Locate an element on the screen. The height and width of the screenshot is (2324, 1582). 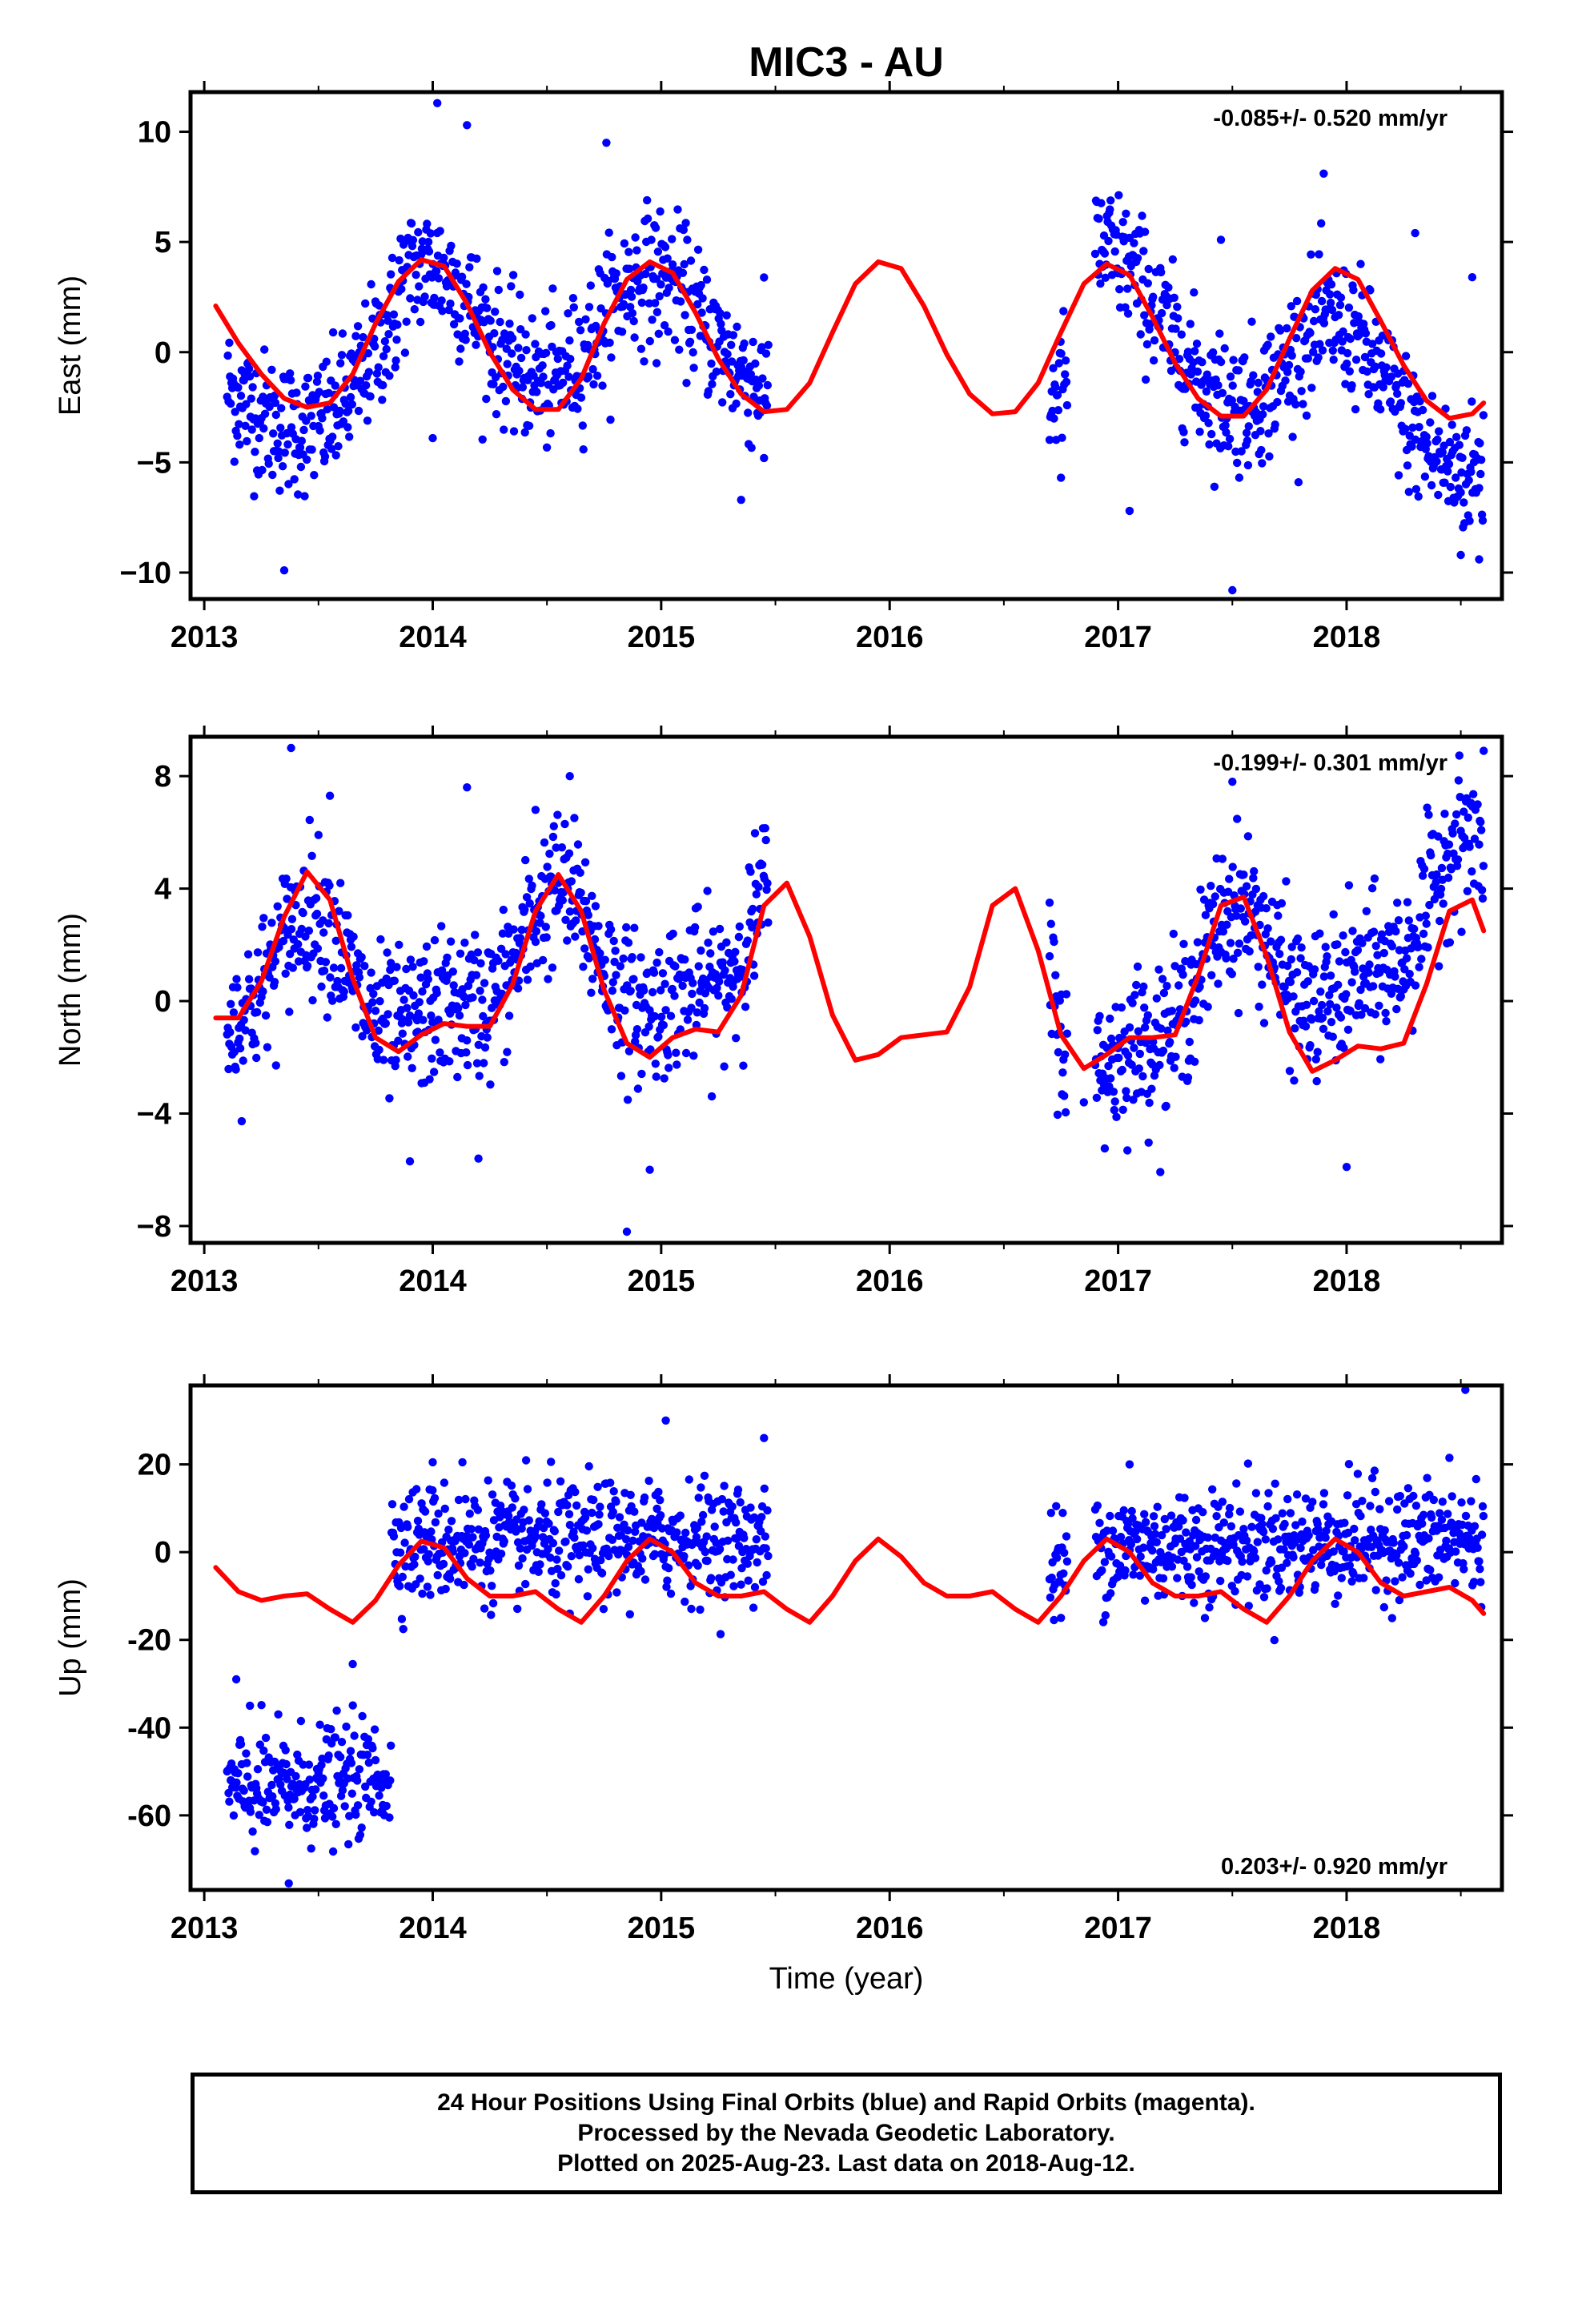
y-axis-title-east: East (mm) is located at coordinates (70, 345).